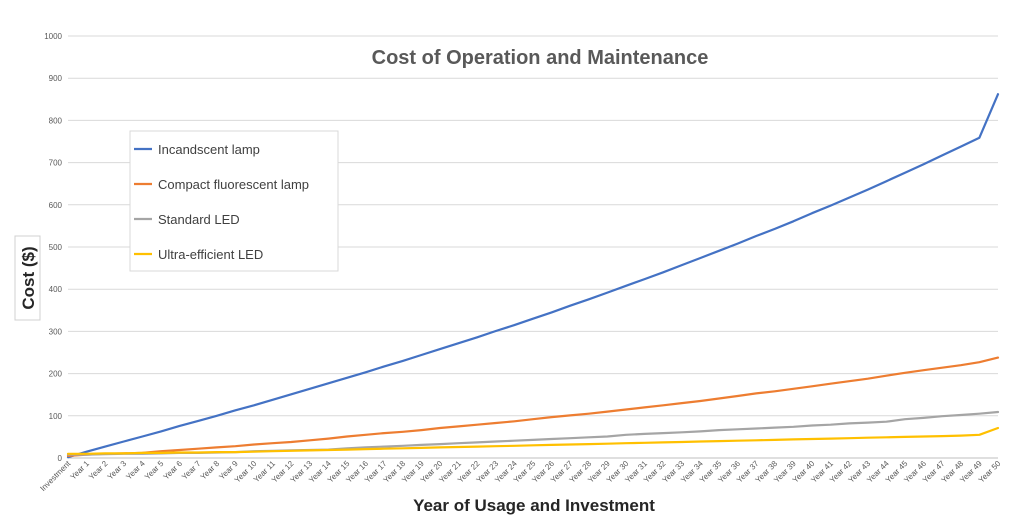 The width and height of the screenshot is (1024, 523). What do you see at coordinates (56, 120) in the screenshot?
I see `y-tick-label: 800` at bounding box center [56, 120].